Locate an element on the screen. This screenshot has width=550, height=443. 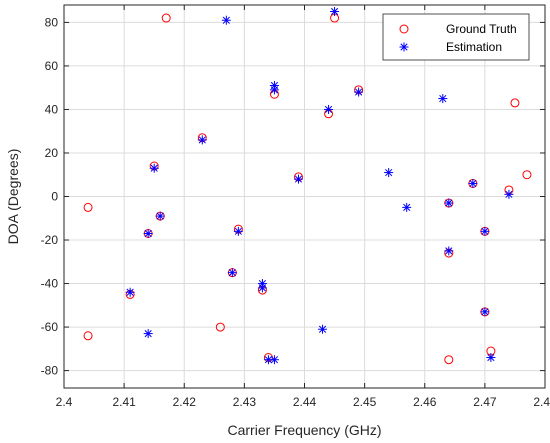
x-tick-label: 2.43 is located at coordinates (245, 402).